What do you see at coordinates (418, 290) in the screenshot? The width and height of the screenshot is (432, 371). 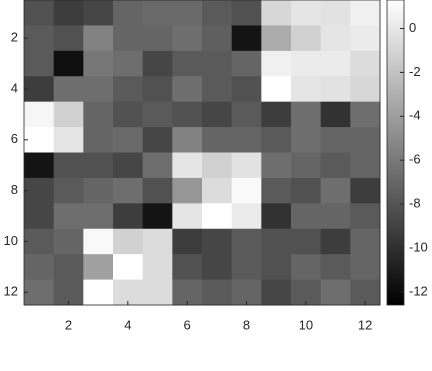 I see `colorbar-tick-label: -12` at bounding box center [418, 290].